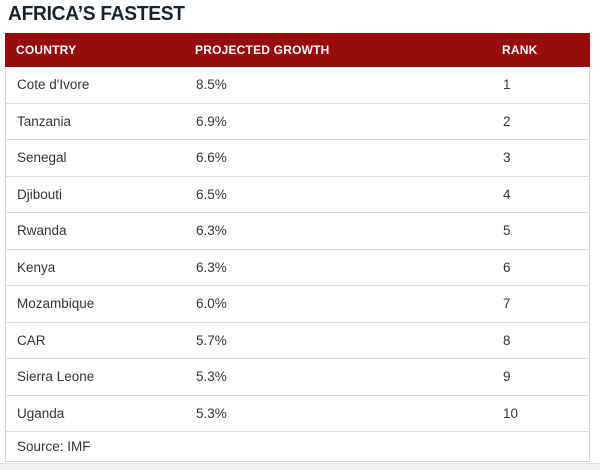 This screenshot has width=600, height=470. I want to click on growth-cell: 6.9%, so click(211, 121).